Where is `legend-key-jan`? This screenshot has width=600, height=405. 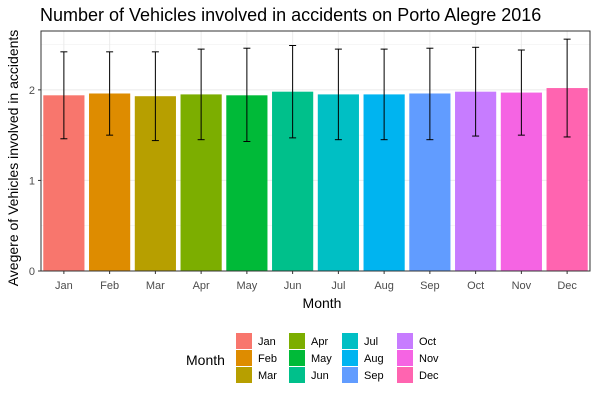 legend-key-jan is located at coordinates (244, 341).